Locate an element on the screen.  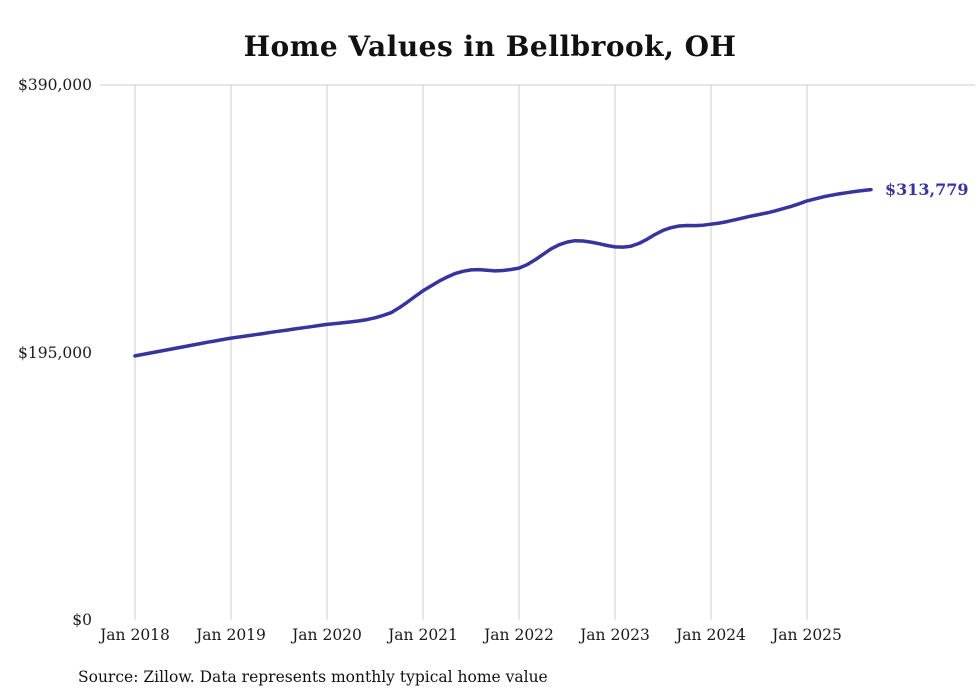
current-value-label: $313,779 is located at coordinates (927, 189).